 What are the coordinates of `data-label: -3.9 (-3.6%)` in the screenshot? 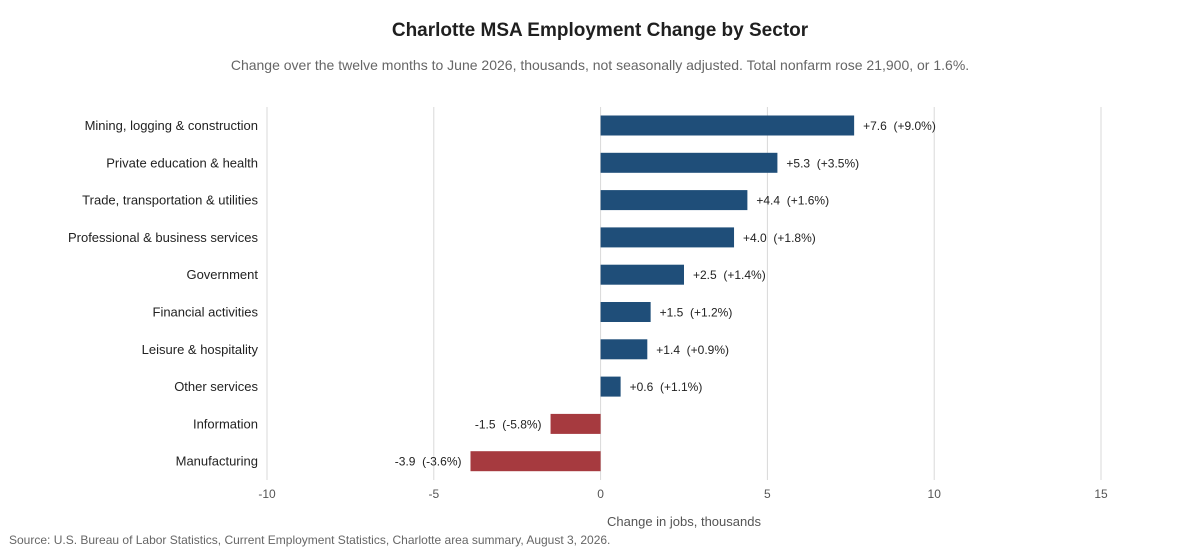 It's located at (428, 462).